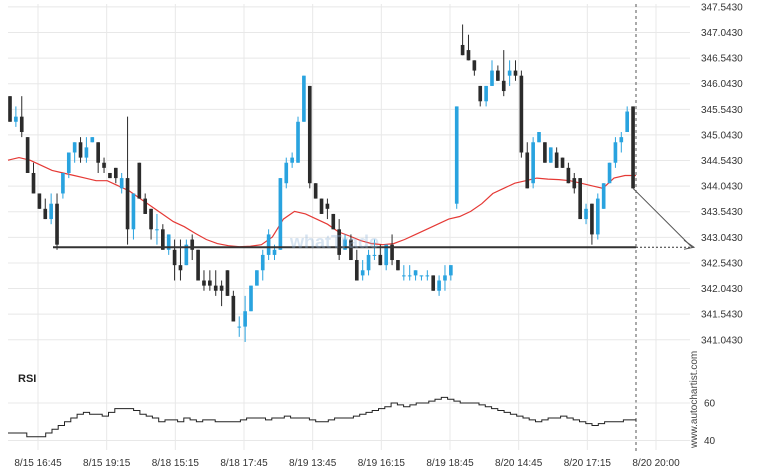 The width and height of the screenshot is (760, 475). I want to click on price-tick-label: 346.5430, so click(722, 59).